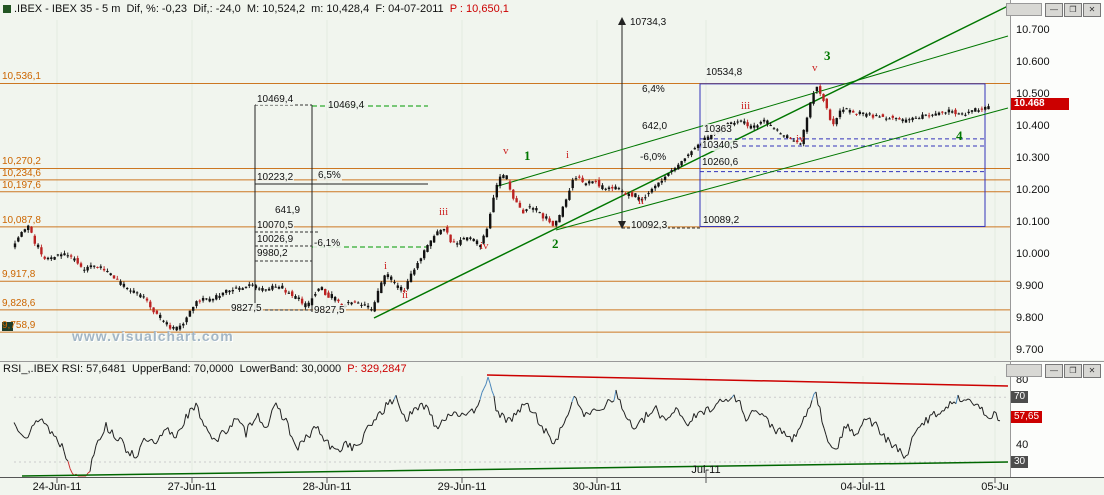 The image size is (1104, 495). I want to click on last-price-badge: 10.468, so click(1040, 104).